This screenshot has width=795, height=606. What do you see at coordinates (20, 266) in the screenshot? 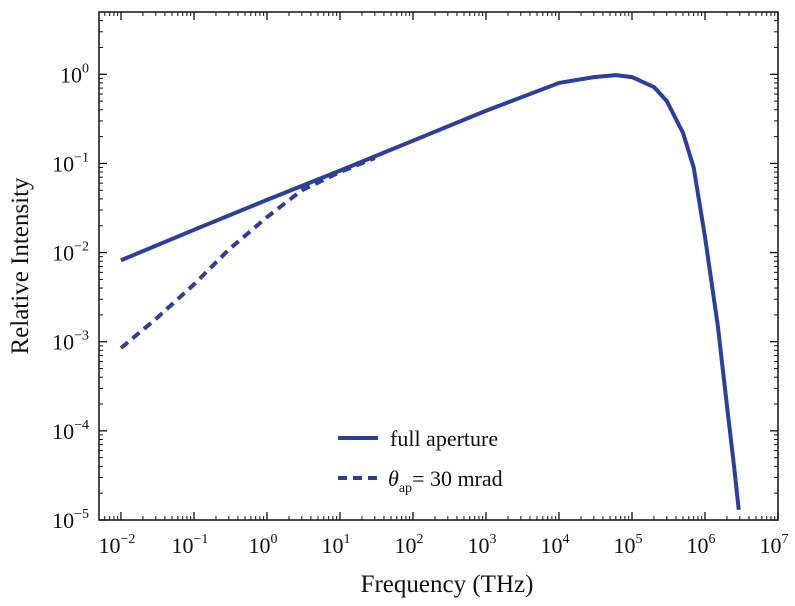
I see `y-axis-label: Relative Intensity` at bounding box center [20, 266].